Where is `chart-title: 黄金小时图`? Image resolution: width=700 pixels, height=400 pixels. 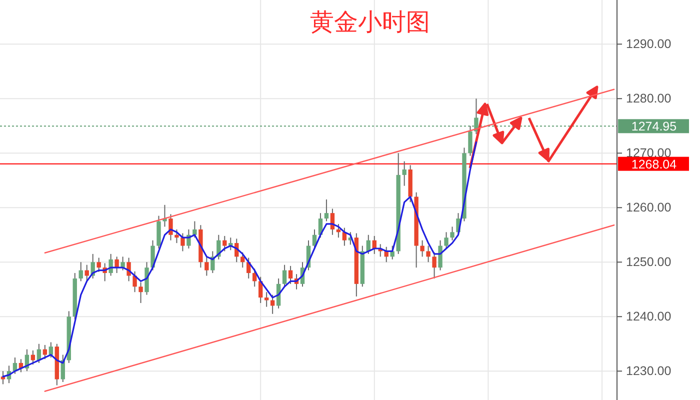
chart-title: 黄金小时图 is located at coordinates (370, 22).